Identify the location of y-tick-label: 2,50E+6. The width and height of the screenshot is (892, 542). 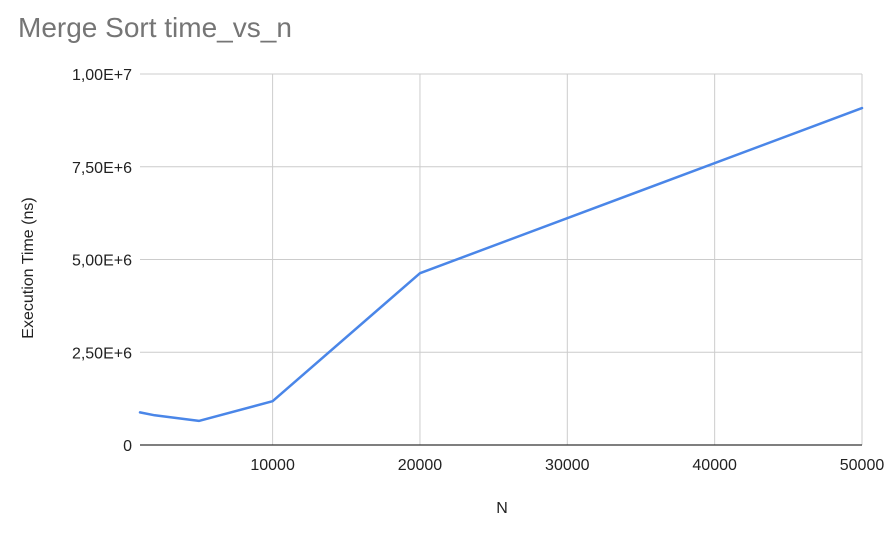
(102, 353).